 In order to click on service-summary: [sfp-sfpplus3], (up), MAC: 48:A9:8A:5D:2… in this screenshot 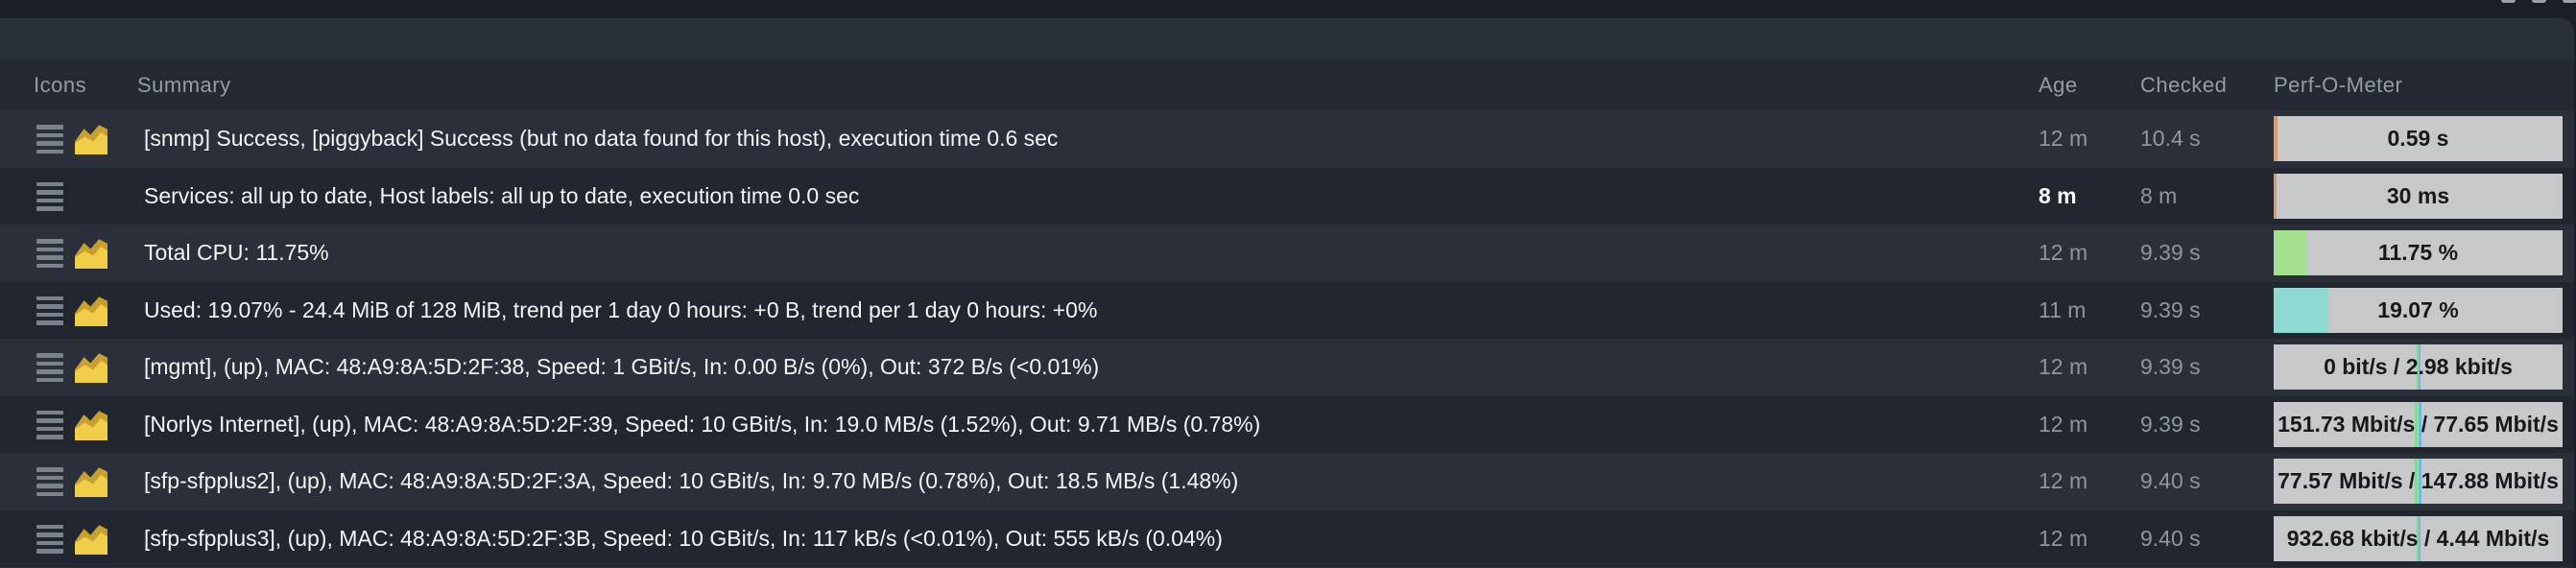, I will do `click(683, 538)`.